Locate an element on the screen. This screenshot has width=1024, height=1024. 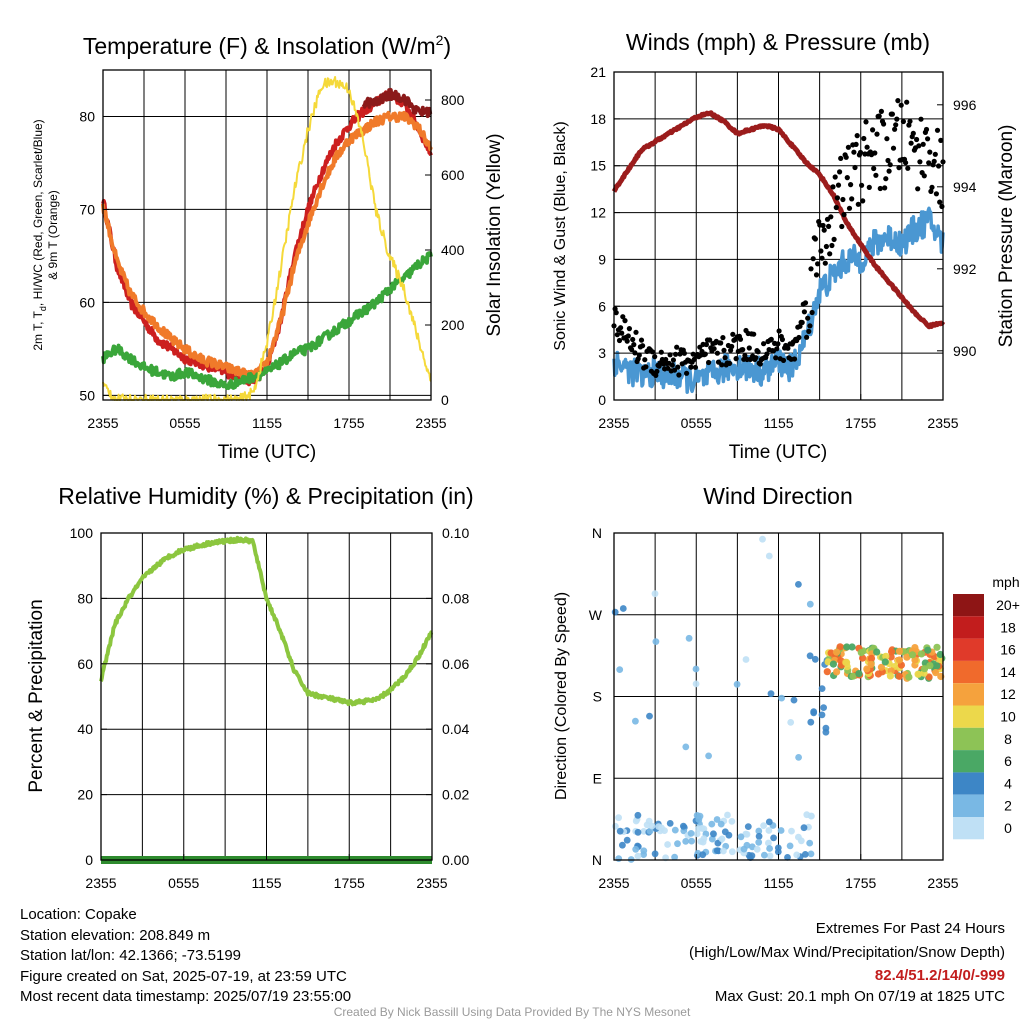
colorbar-title: mph is located at coordinates (1005, 582).